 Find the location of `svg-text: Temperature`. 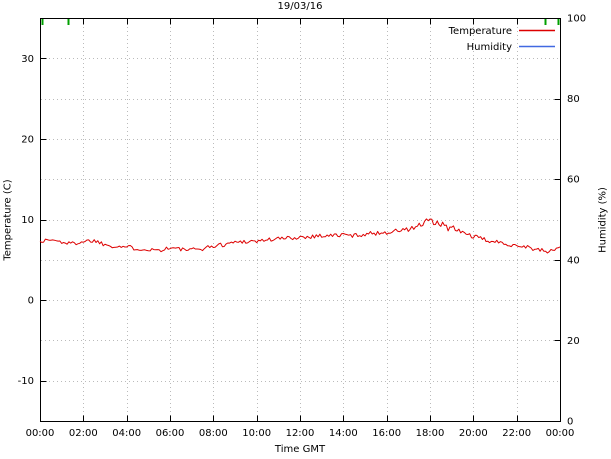

svg-text: Temperature is located at coordinates (480, 31).